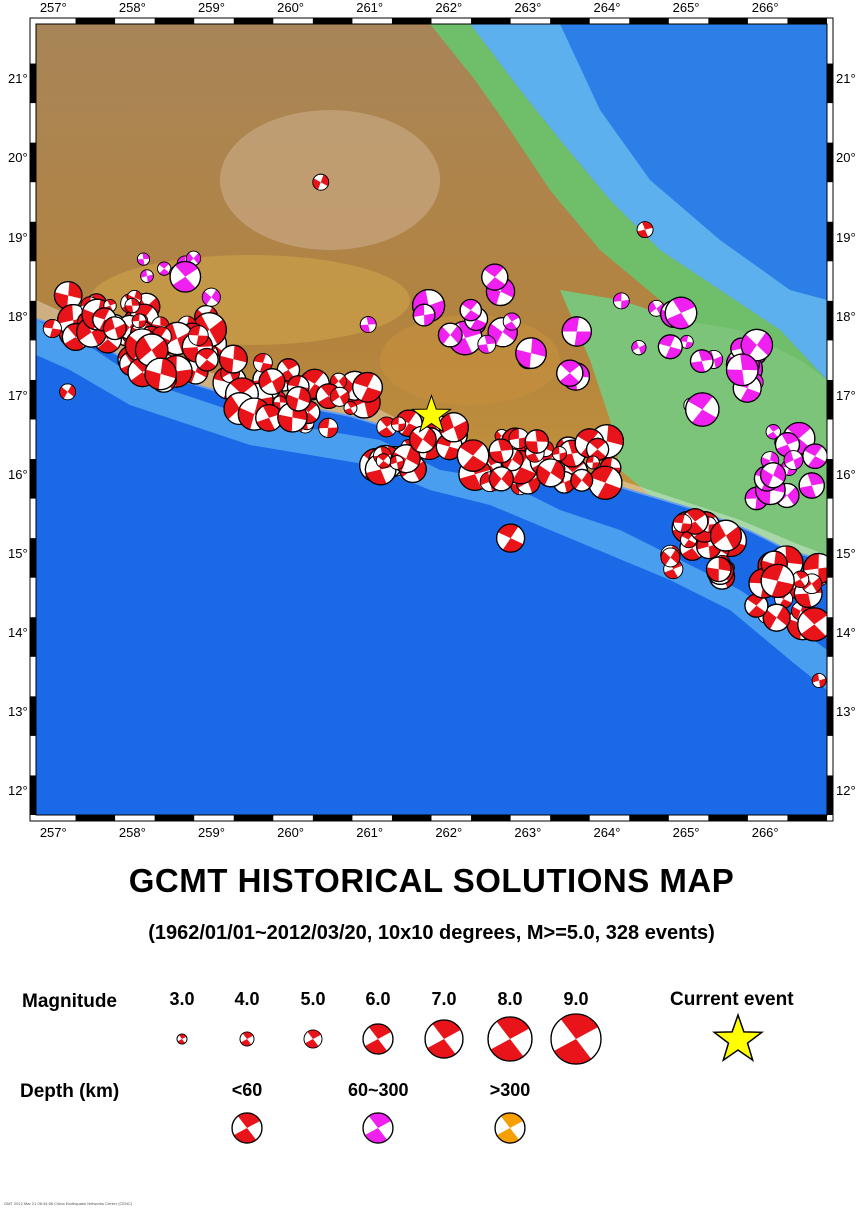 The image size is (863, 1211). Describe the element at coordinates (290, 832) in the screenshot. I see `lon-tick-label: 260°` at that location.